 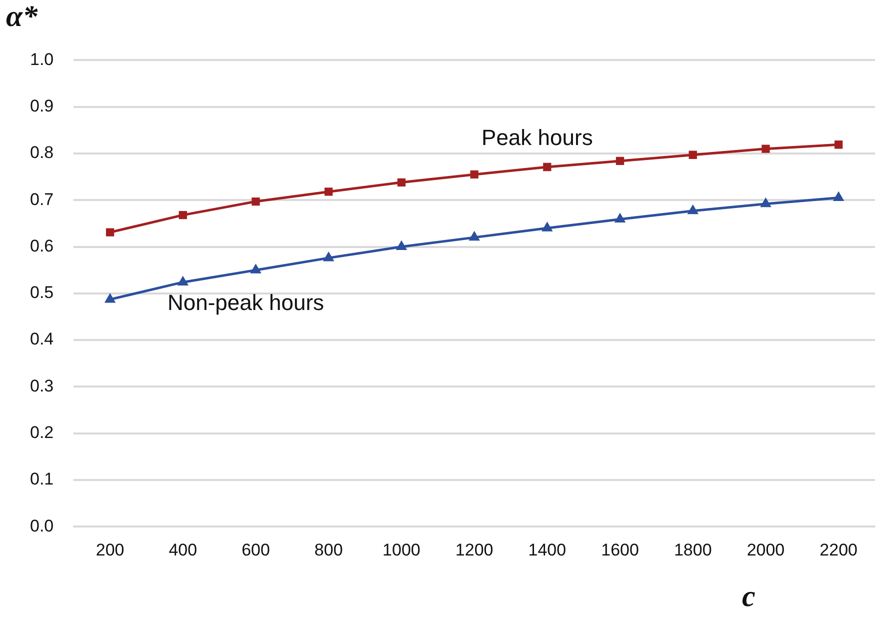 What do you see at coordinates (839, 550) in the screenshot?
I see `x-tick-label: 2200` at bounding box center [839, 550].